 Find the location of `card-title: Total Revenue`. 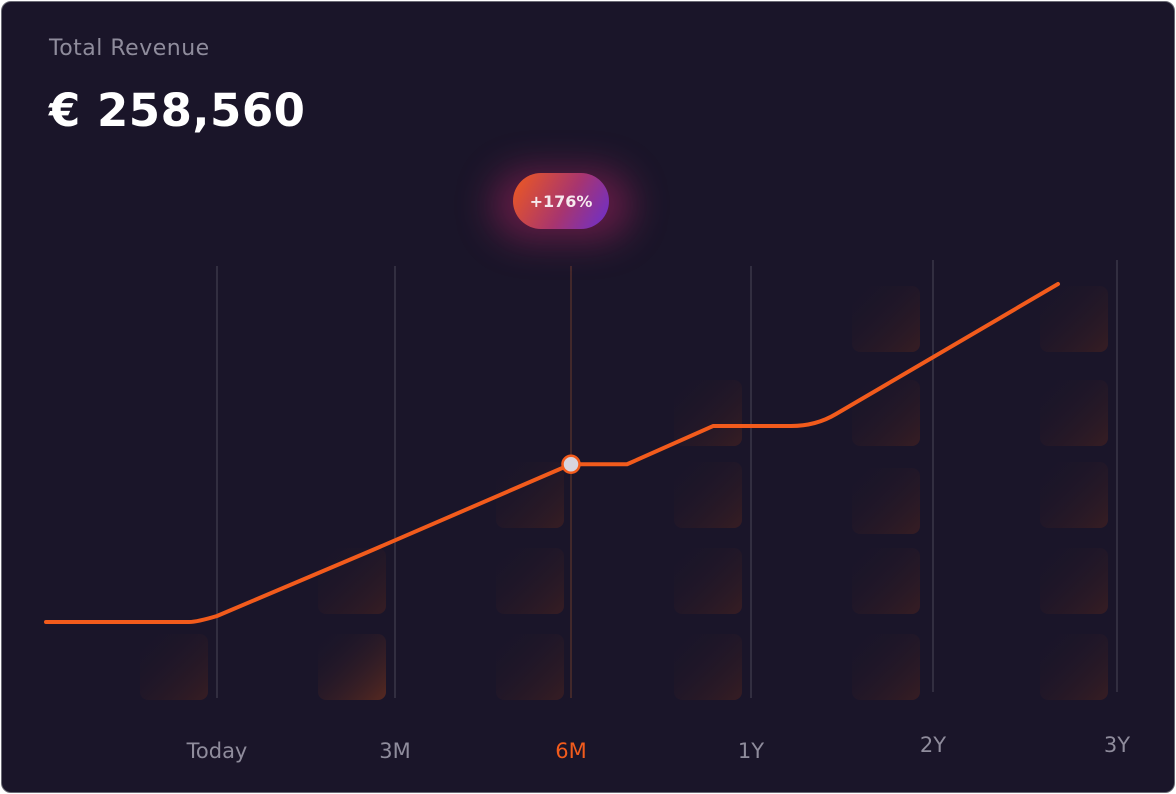

card-title: Total Revenue is located at coordinates (129, 48).